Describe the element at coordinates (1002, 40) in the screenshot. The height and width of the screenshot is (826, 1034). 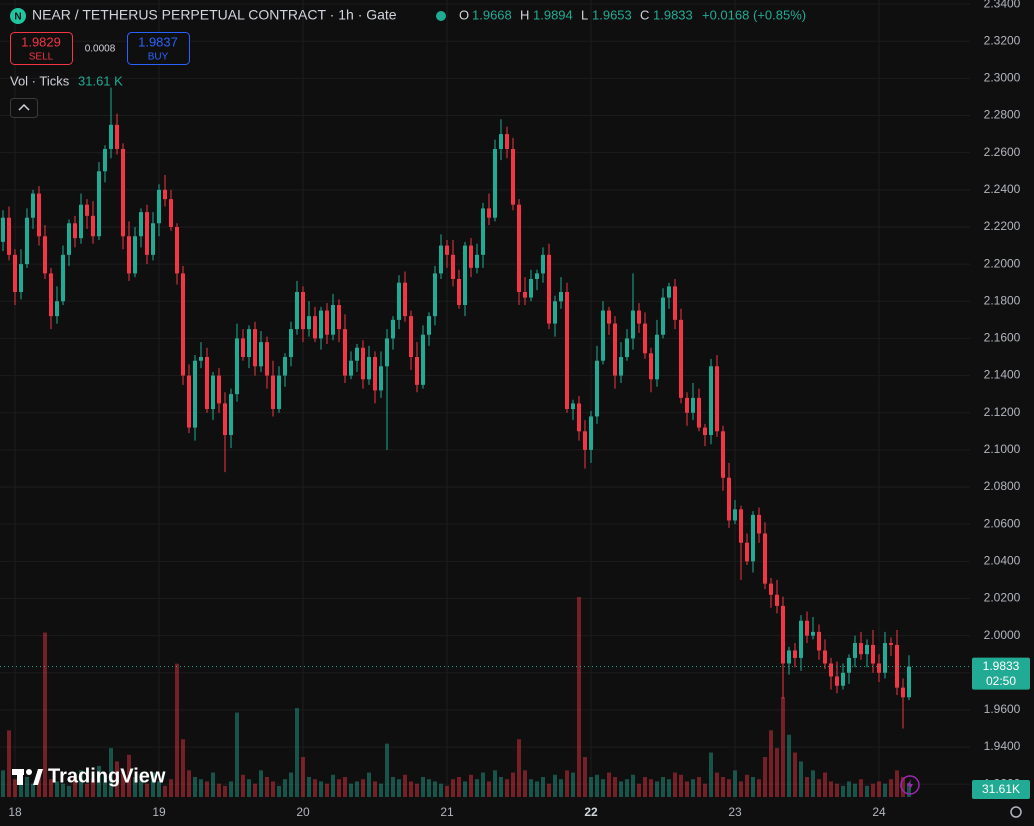
I see `y-tick-label: 2.3200` at that location.